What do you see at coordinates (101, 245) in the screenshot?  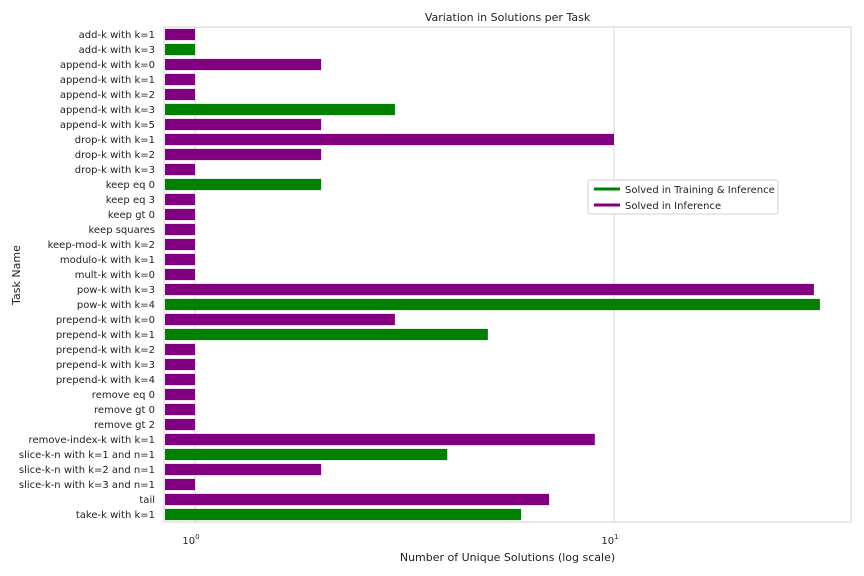 I see `y-tick-label: keep-mod-k with k=2` at bounding box center [101, 245].